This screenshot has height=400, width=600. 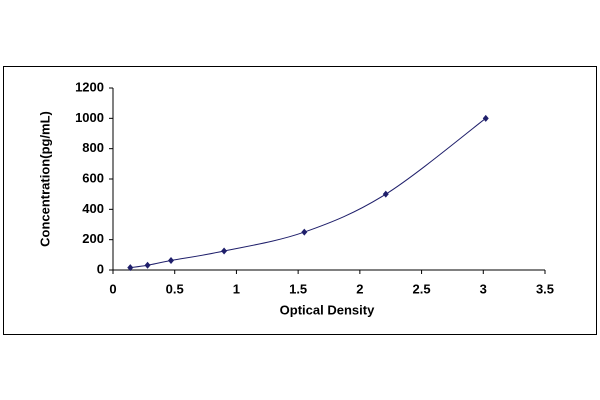 What do you see at coordinates (112, 288) in the screenshot?
I see `x-tick-label: 0` at bounding box center [112, 288].